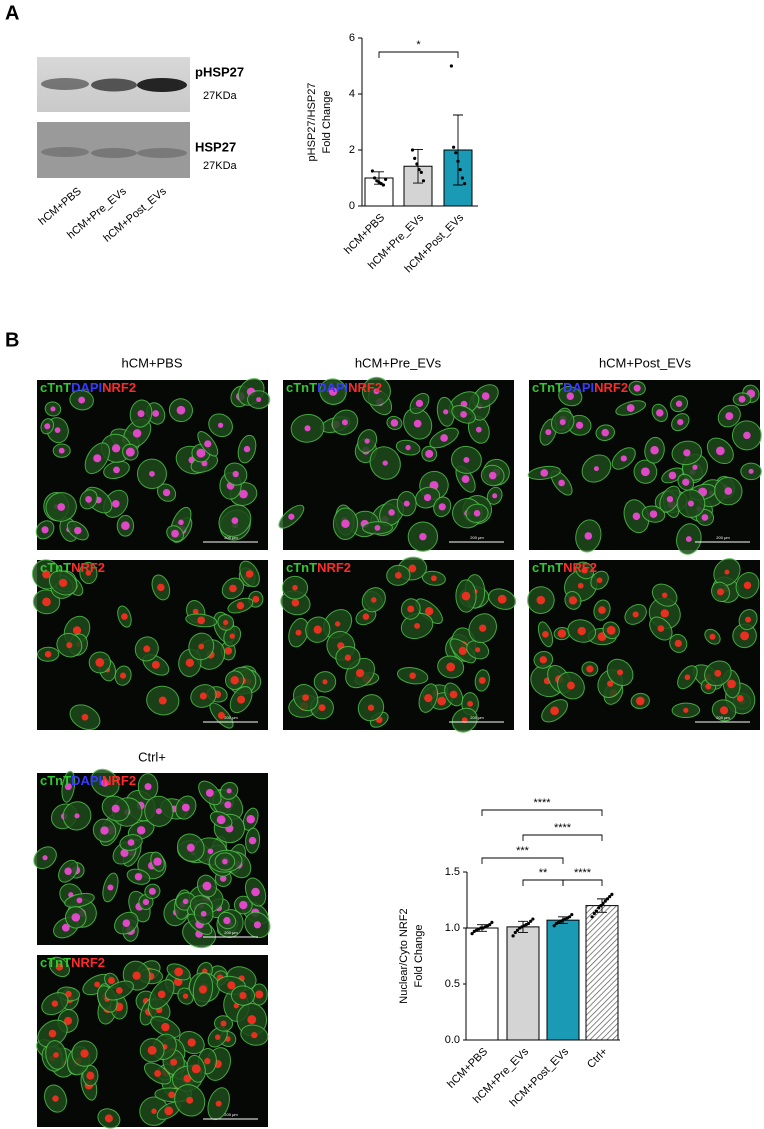  I want to click on y-tick-label: 4, so click(352, 94).